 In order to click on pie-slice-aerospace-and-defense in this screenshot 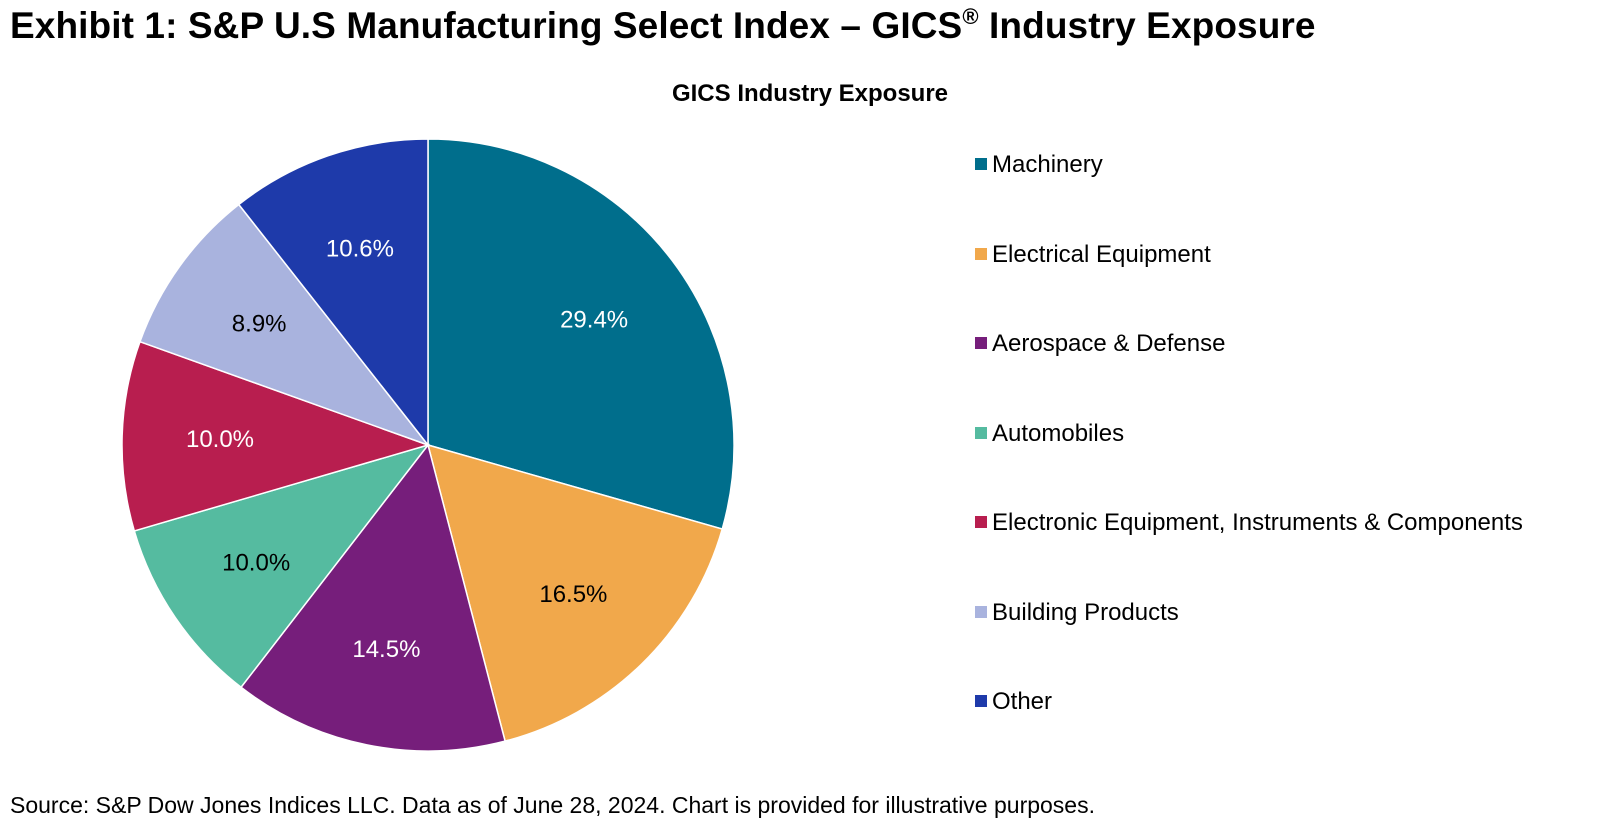, I will do `click(373, 597)`.